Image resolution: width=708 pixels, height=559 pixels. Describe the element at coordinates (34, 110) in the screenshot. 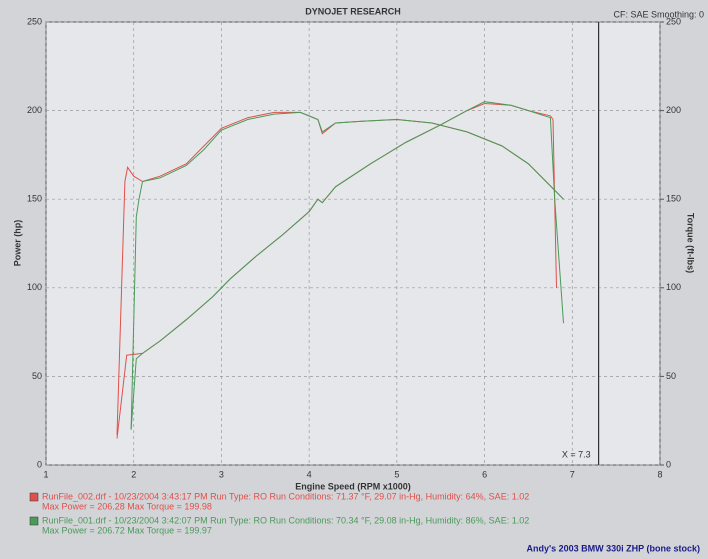

I see `y-tick-label: 200` at that location.